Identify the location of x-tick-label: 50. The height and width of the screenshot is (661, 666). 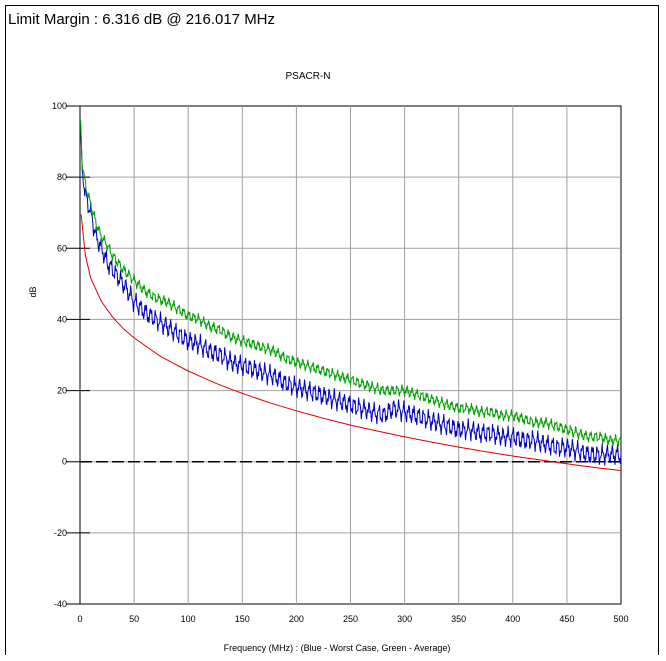
(134, 619).